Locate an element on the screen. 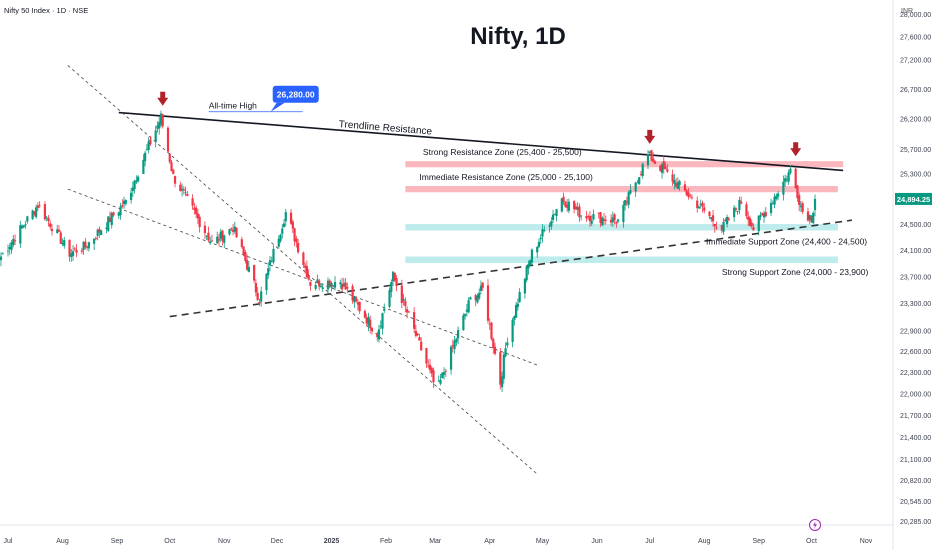  zone-label: Strong Resistance Zone (25,400 - 25,500) is located at coordinates (502, 152).